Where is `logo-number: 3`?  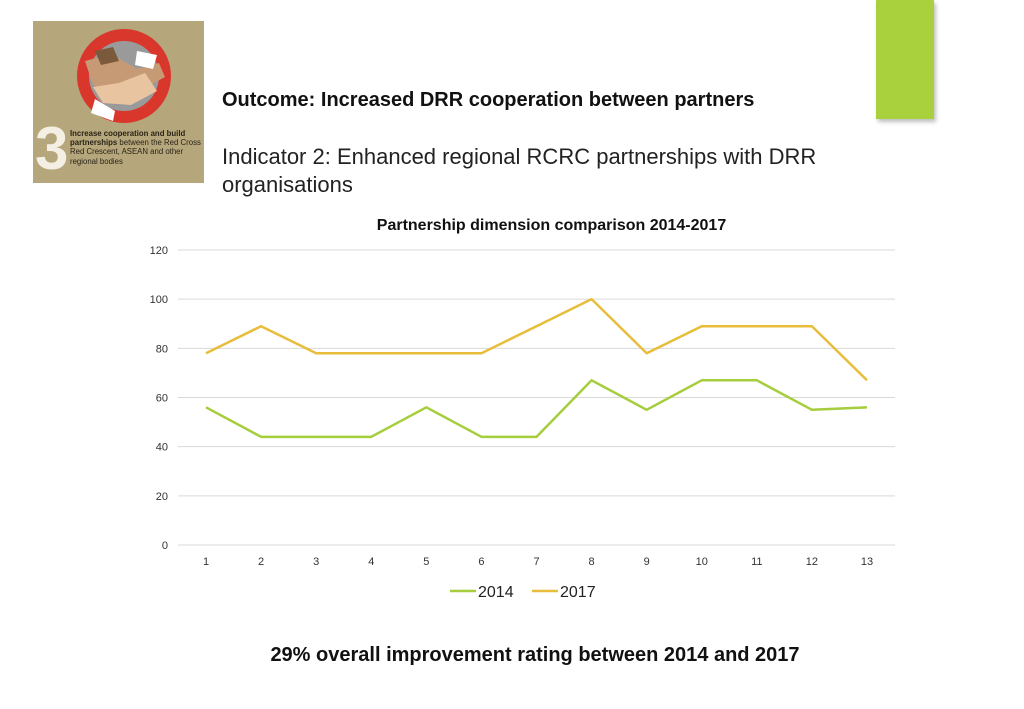 logo-number: 3 is located at coordinates (52, 148).